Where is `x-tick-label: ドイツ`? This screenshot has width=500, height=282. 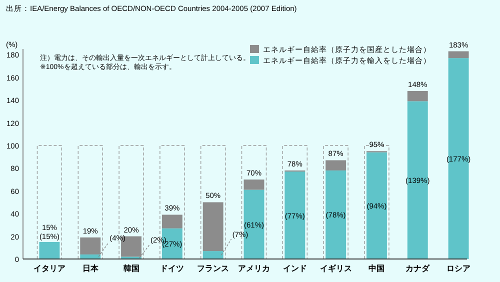 x-tick-label: ドイツ is located at coordinates (172, 268).